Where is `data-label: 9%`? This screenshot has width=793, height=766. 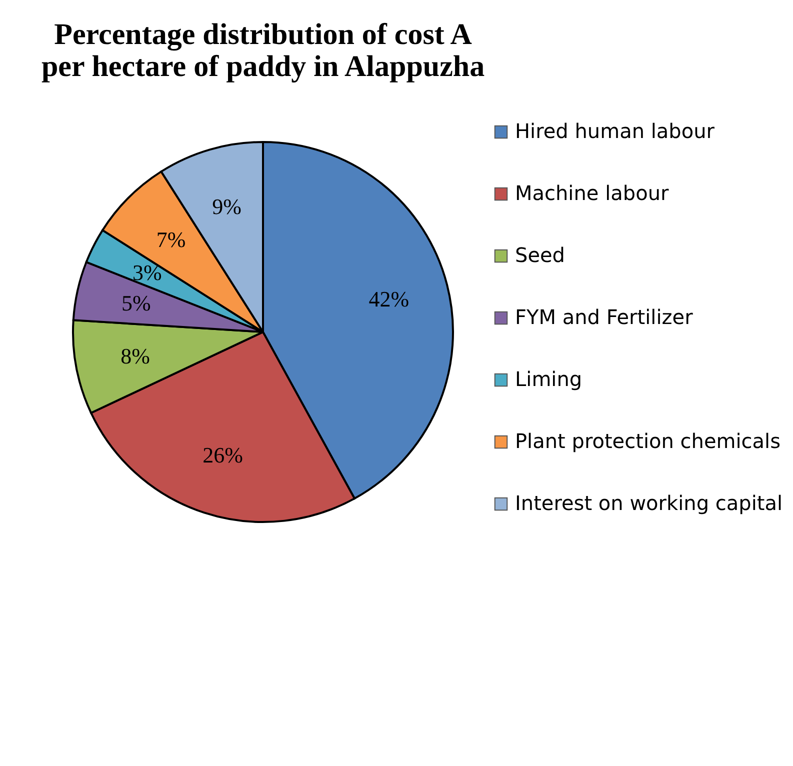
data-label: 9% is located at coordinates (227, 207).